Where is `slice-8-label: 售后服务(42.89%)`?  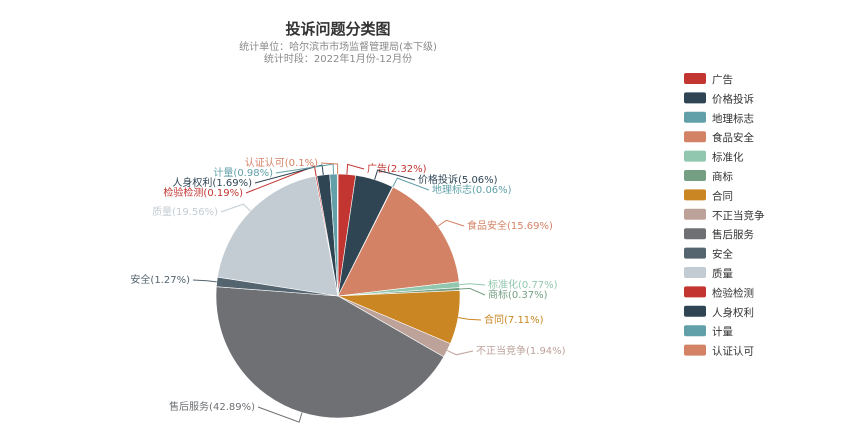
slice-8-label: 售后服务(42.89%) is located at coordinates (212, 406).